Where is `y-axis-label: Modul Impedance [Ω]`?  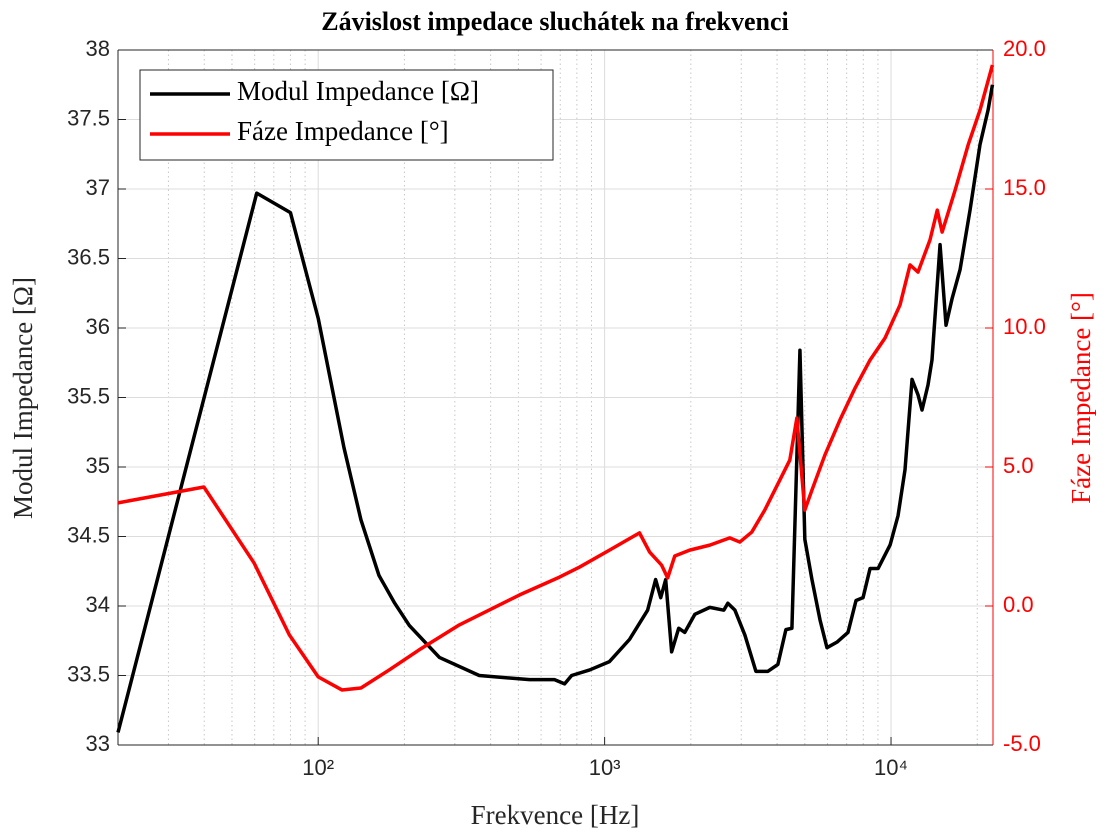
y-axis-label: Modul Impedance [Ω] is located at coordinates (23, 398).